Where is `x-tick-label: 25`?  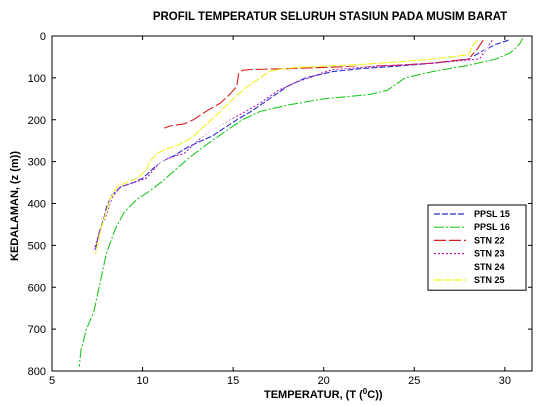
x-tick-label: 25 is located at coordinates (414, 381).